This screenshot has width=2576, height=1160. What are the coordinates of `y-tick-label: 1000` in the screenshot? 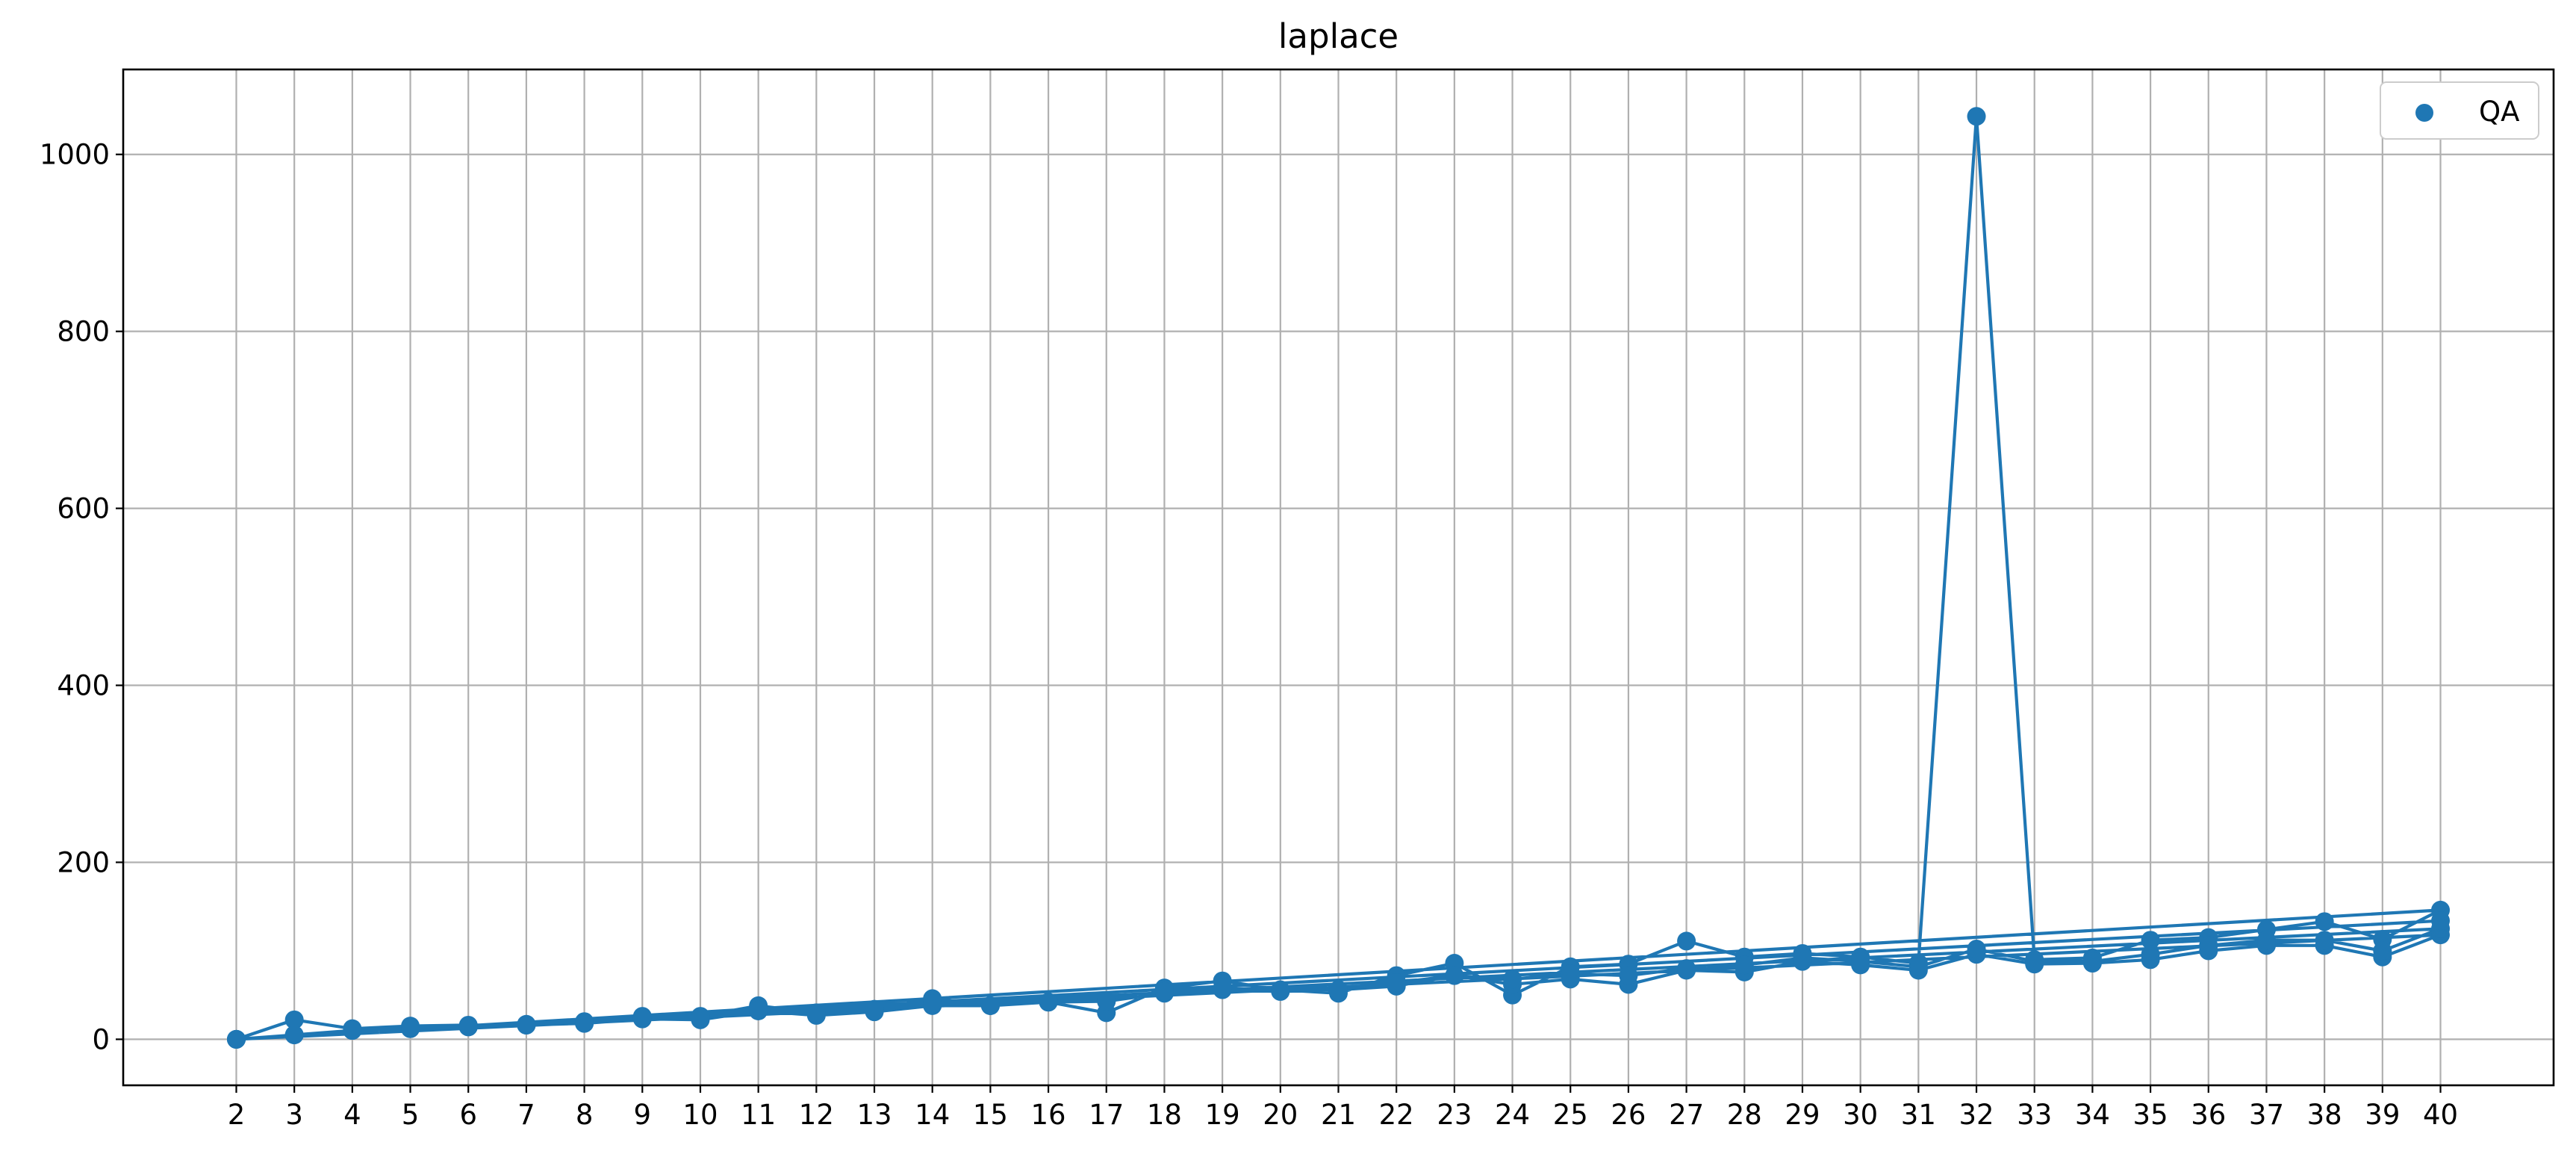 It's located at (75, 155).